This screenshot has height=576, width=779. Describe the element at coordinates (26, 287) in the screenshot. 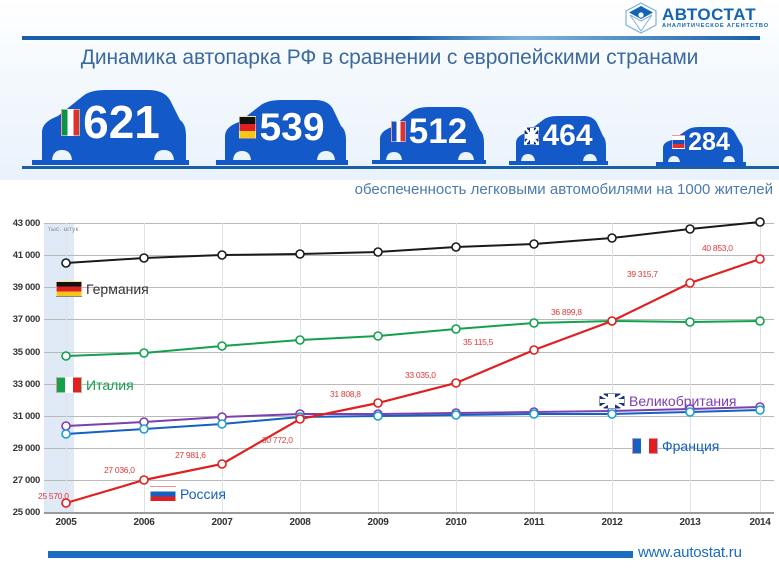

I see `ytick-label-39000: 39 000` at that location.